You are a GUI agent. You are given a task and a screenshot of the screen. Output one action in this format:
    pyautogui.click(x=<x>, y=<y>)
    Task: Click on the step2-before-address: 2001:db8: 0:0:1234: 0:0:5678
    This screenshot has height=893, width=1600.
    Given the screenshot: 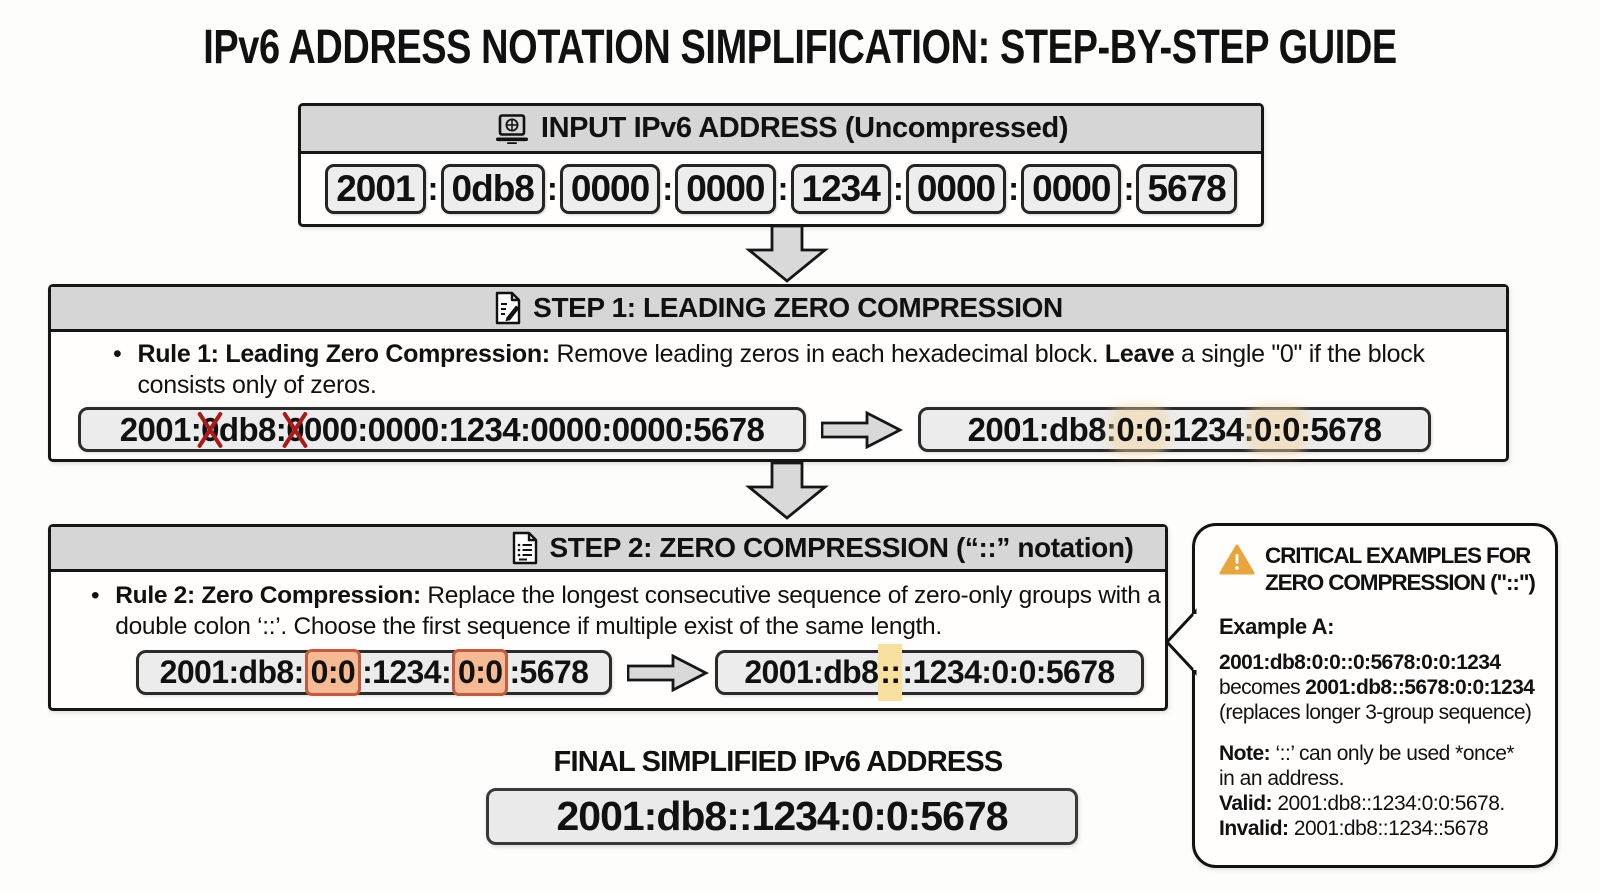 What is the action you would take?
    pyautogui.click(x=374, y=672)
    